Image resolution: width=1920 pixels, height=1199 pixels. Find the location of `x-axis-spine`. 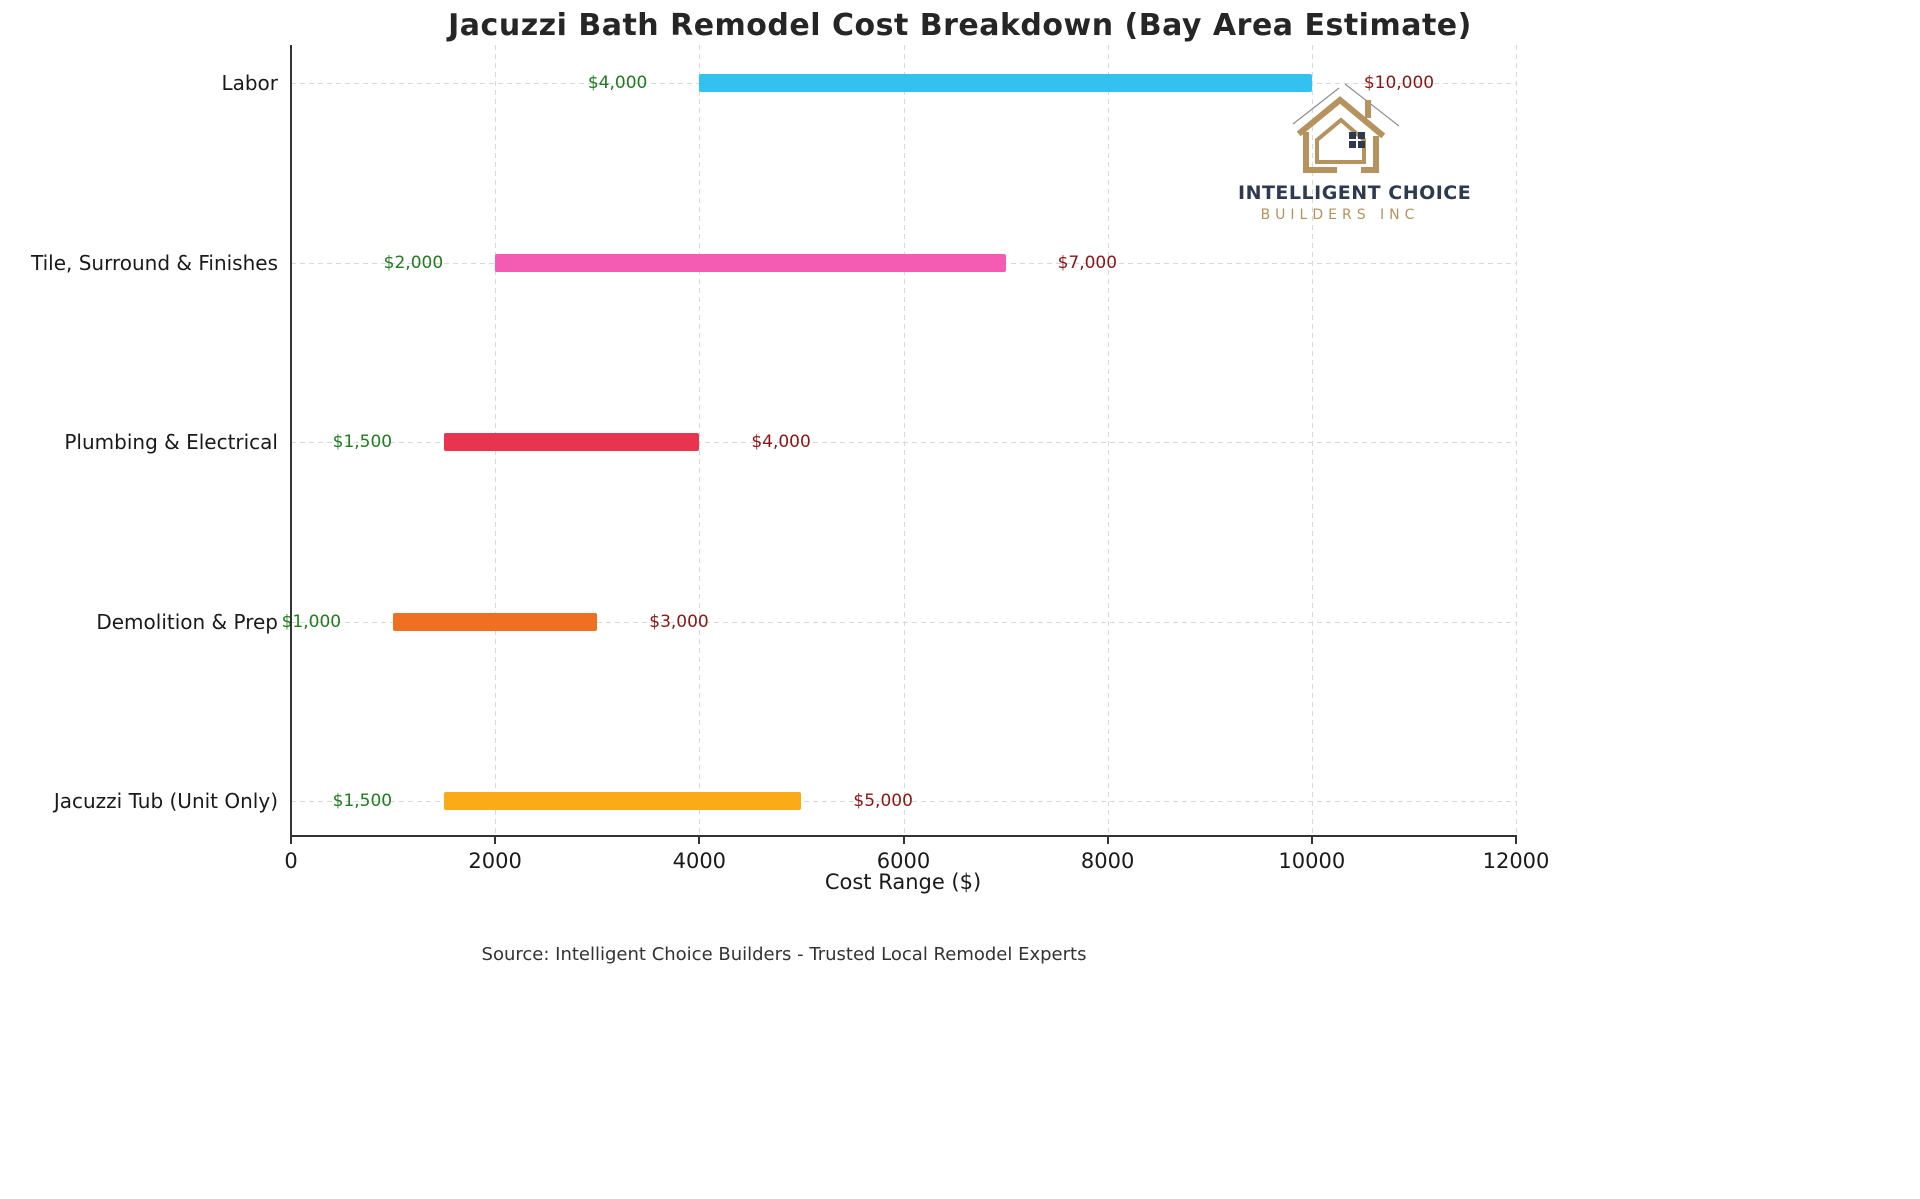

x-axis-spine is located at coordinates (903, 836).